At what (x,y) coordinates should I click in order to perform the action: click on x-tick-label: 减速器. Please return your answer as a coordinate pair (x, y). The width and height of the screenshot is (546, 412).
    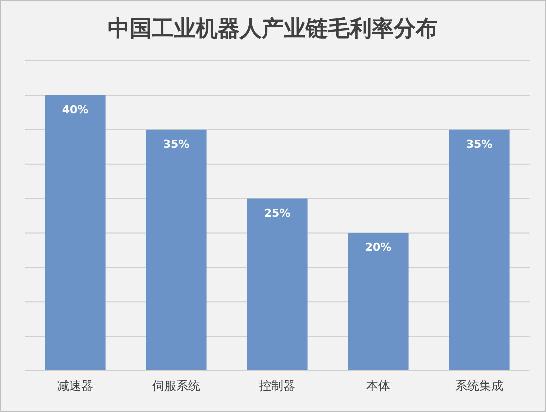
    Looking at the image, I should click on (76, 386).